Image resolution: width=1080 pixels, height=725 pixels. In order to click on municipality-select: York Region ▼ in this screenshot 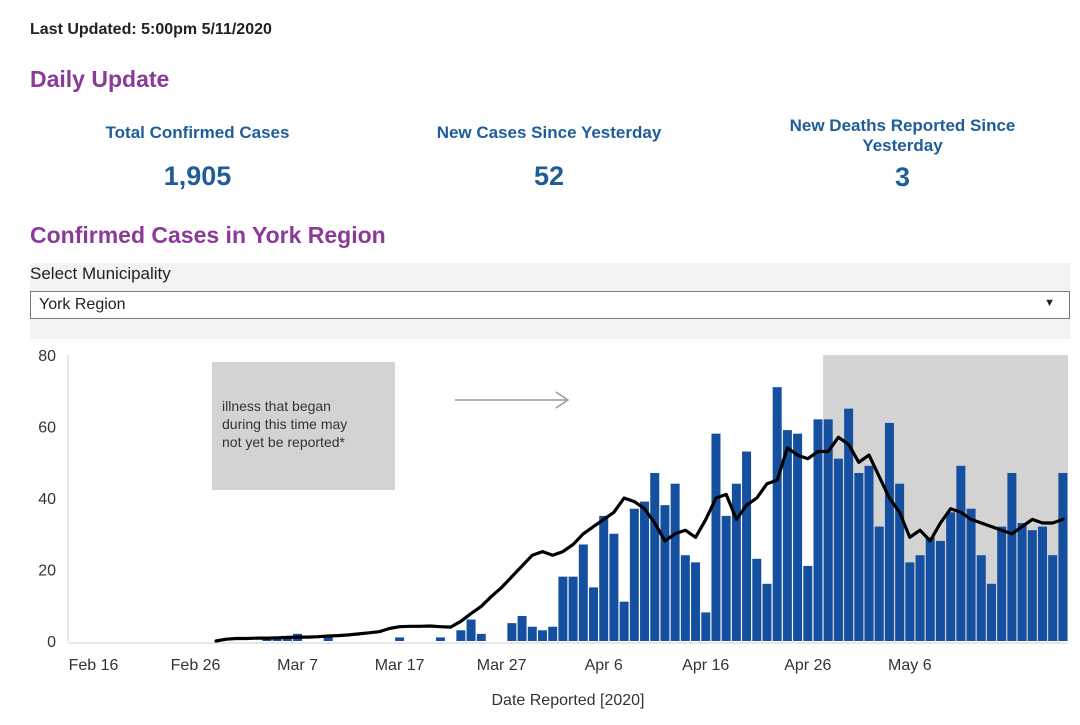, I will do `click(550, 305)`.